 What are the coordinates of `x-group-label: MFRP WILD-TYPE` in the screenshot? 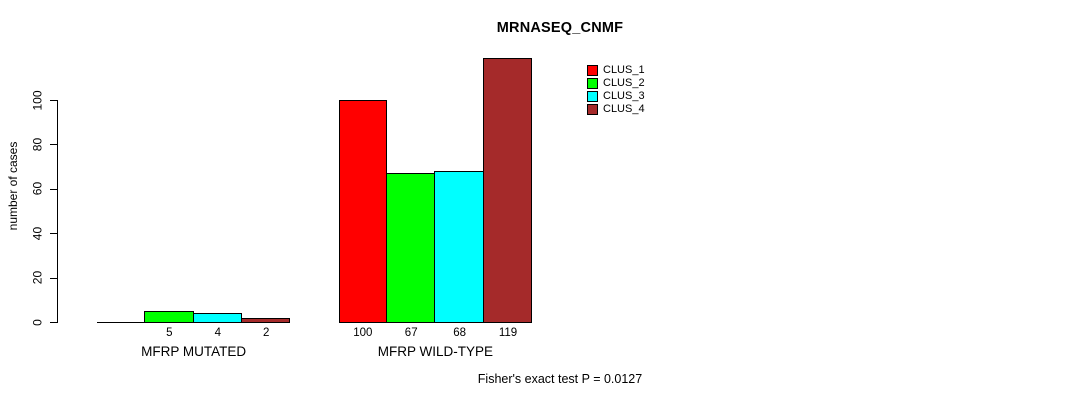 It's located at (435, 351).